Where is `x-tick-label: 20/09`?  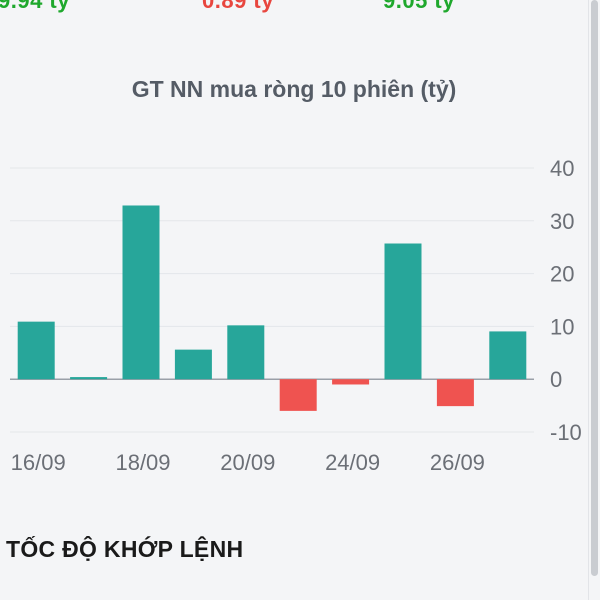
x-tick-label: 20/09 is located at coordinates (247, 462).